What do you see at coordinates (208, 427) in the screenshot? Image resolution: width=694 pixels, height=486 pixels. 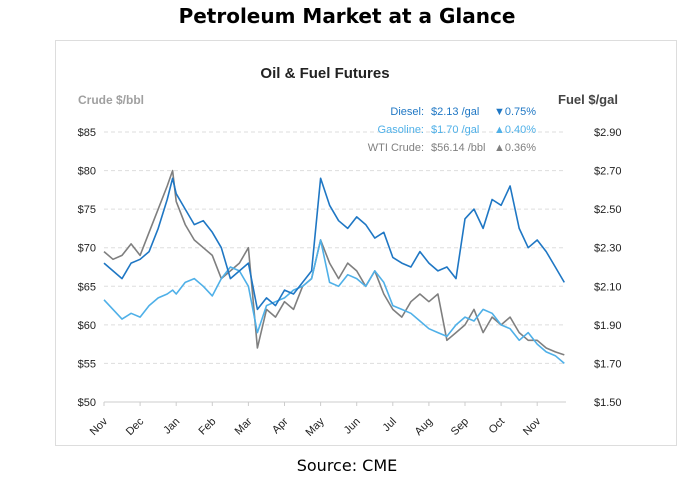 I see `x-tick-label: Feb` at bounding box center [208, 427].